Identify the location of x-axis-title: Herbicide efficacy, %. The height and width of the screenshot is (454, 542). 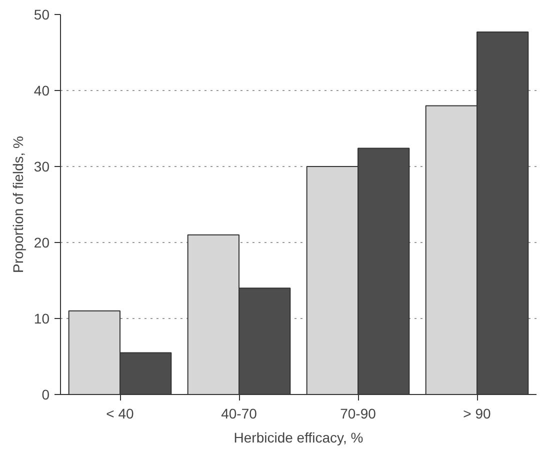
(299, 438).